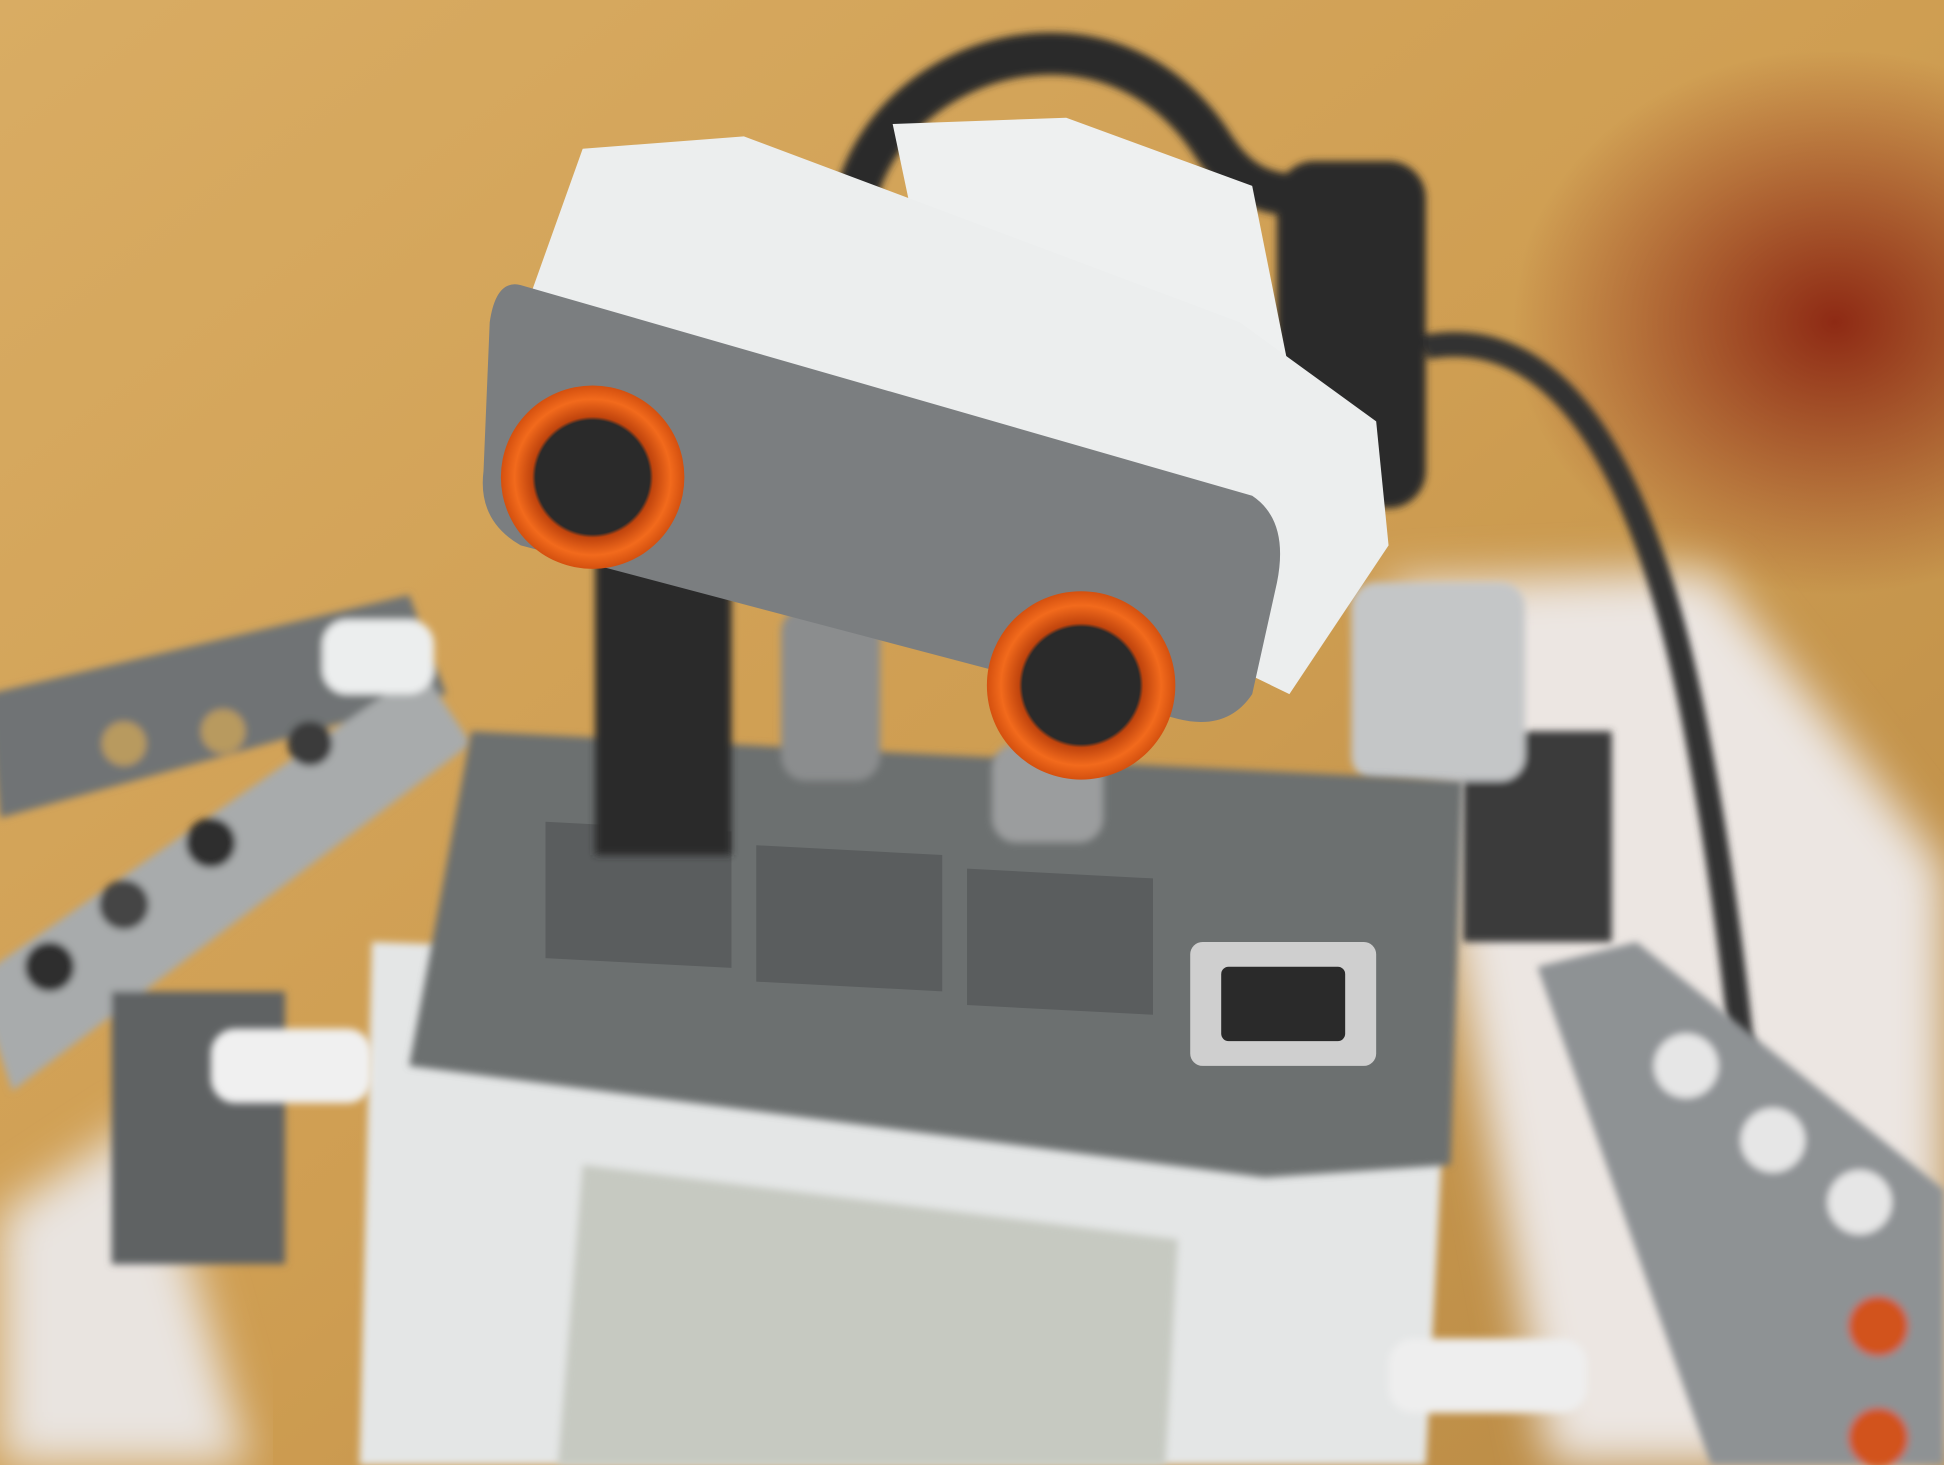 This screenshot has height=1465, width=1944. Describe the element at coordinates (378, 657) in the screenshot. I see `axle-bush` at that location.